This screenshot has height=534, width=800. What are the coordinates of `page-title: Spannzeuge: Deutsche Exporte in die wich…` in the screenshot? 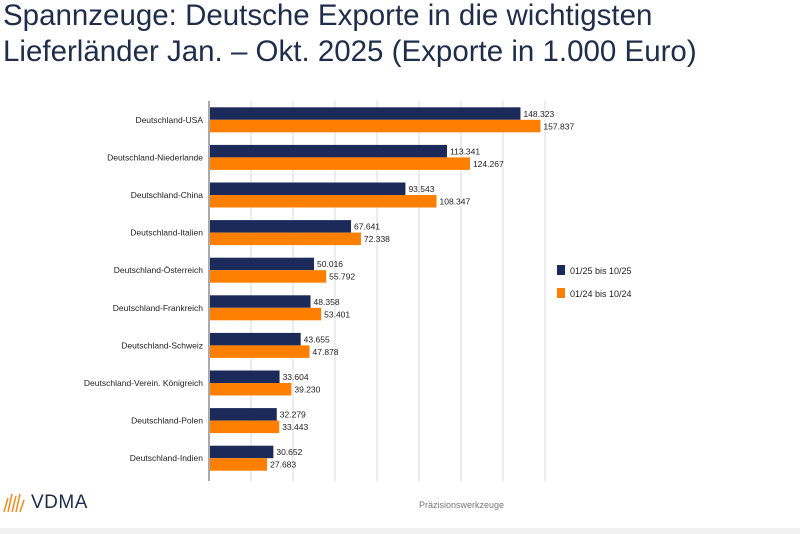 It's located at (350, 34).